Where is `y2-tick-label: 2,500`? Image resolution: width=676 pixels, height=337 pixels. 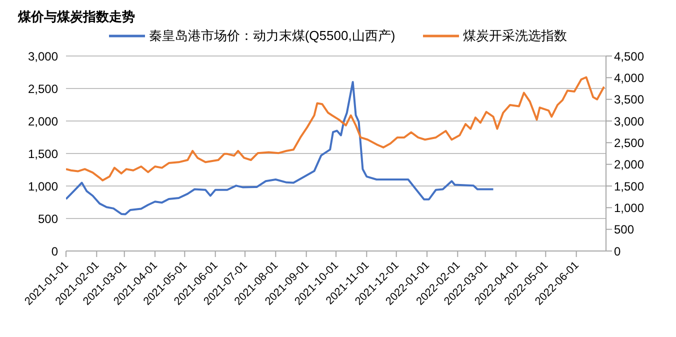
y2-tick-label: 2,500 is located at coordinates (629, 143).